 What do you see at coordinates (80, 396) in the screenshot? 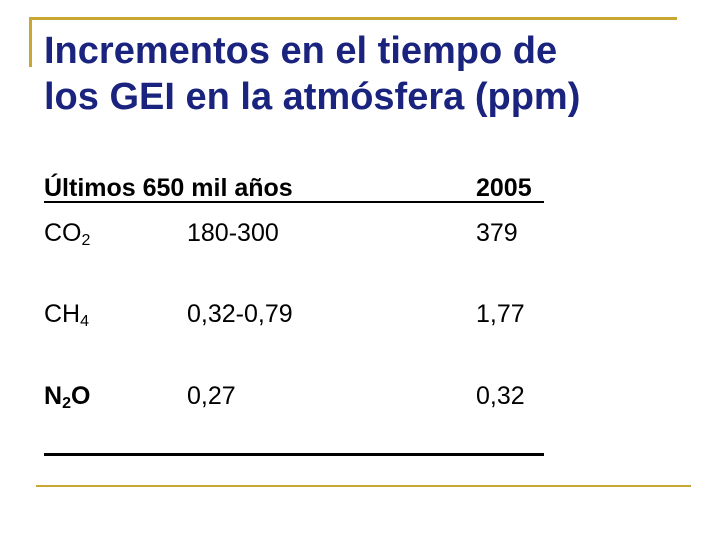
I see `gas-formula-tail: O` at bounding box center [80, 396].